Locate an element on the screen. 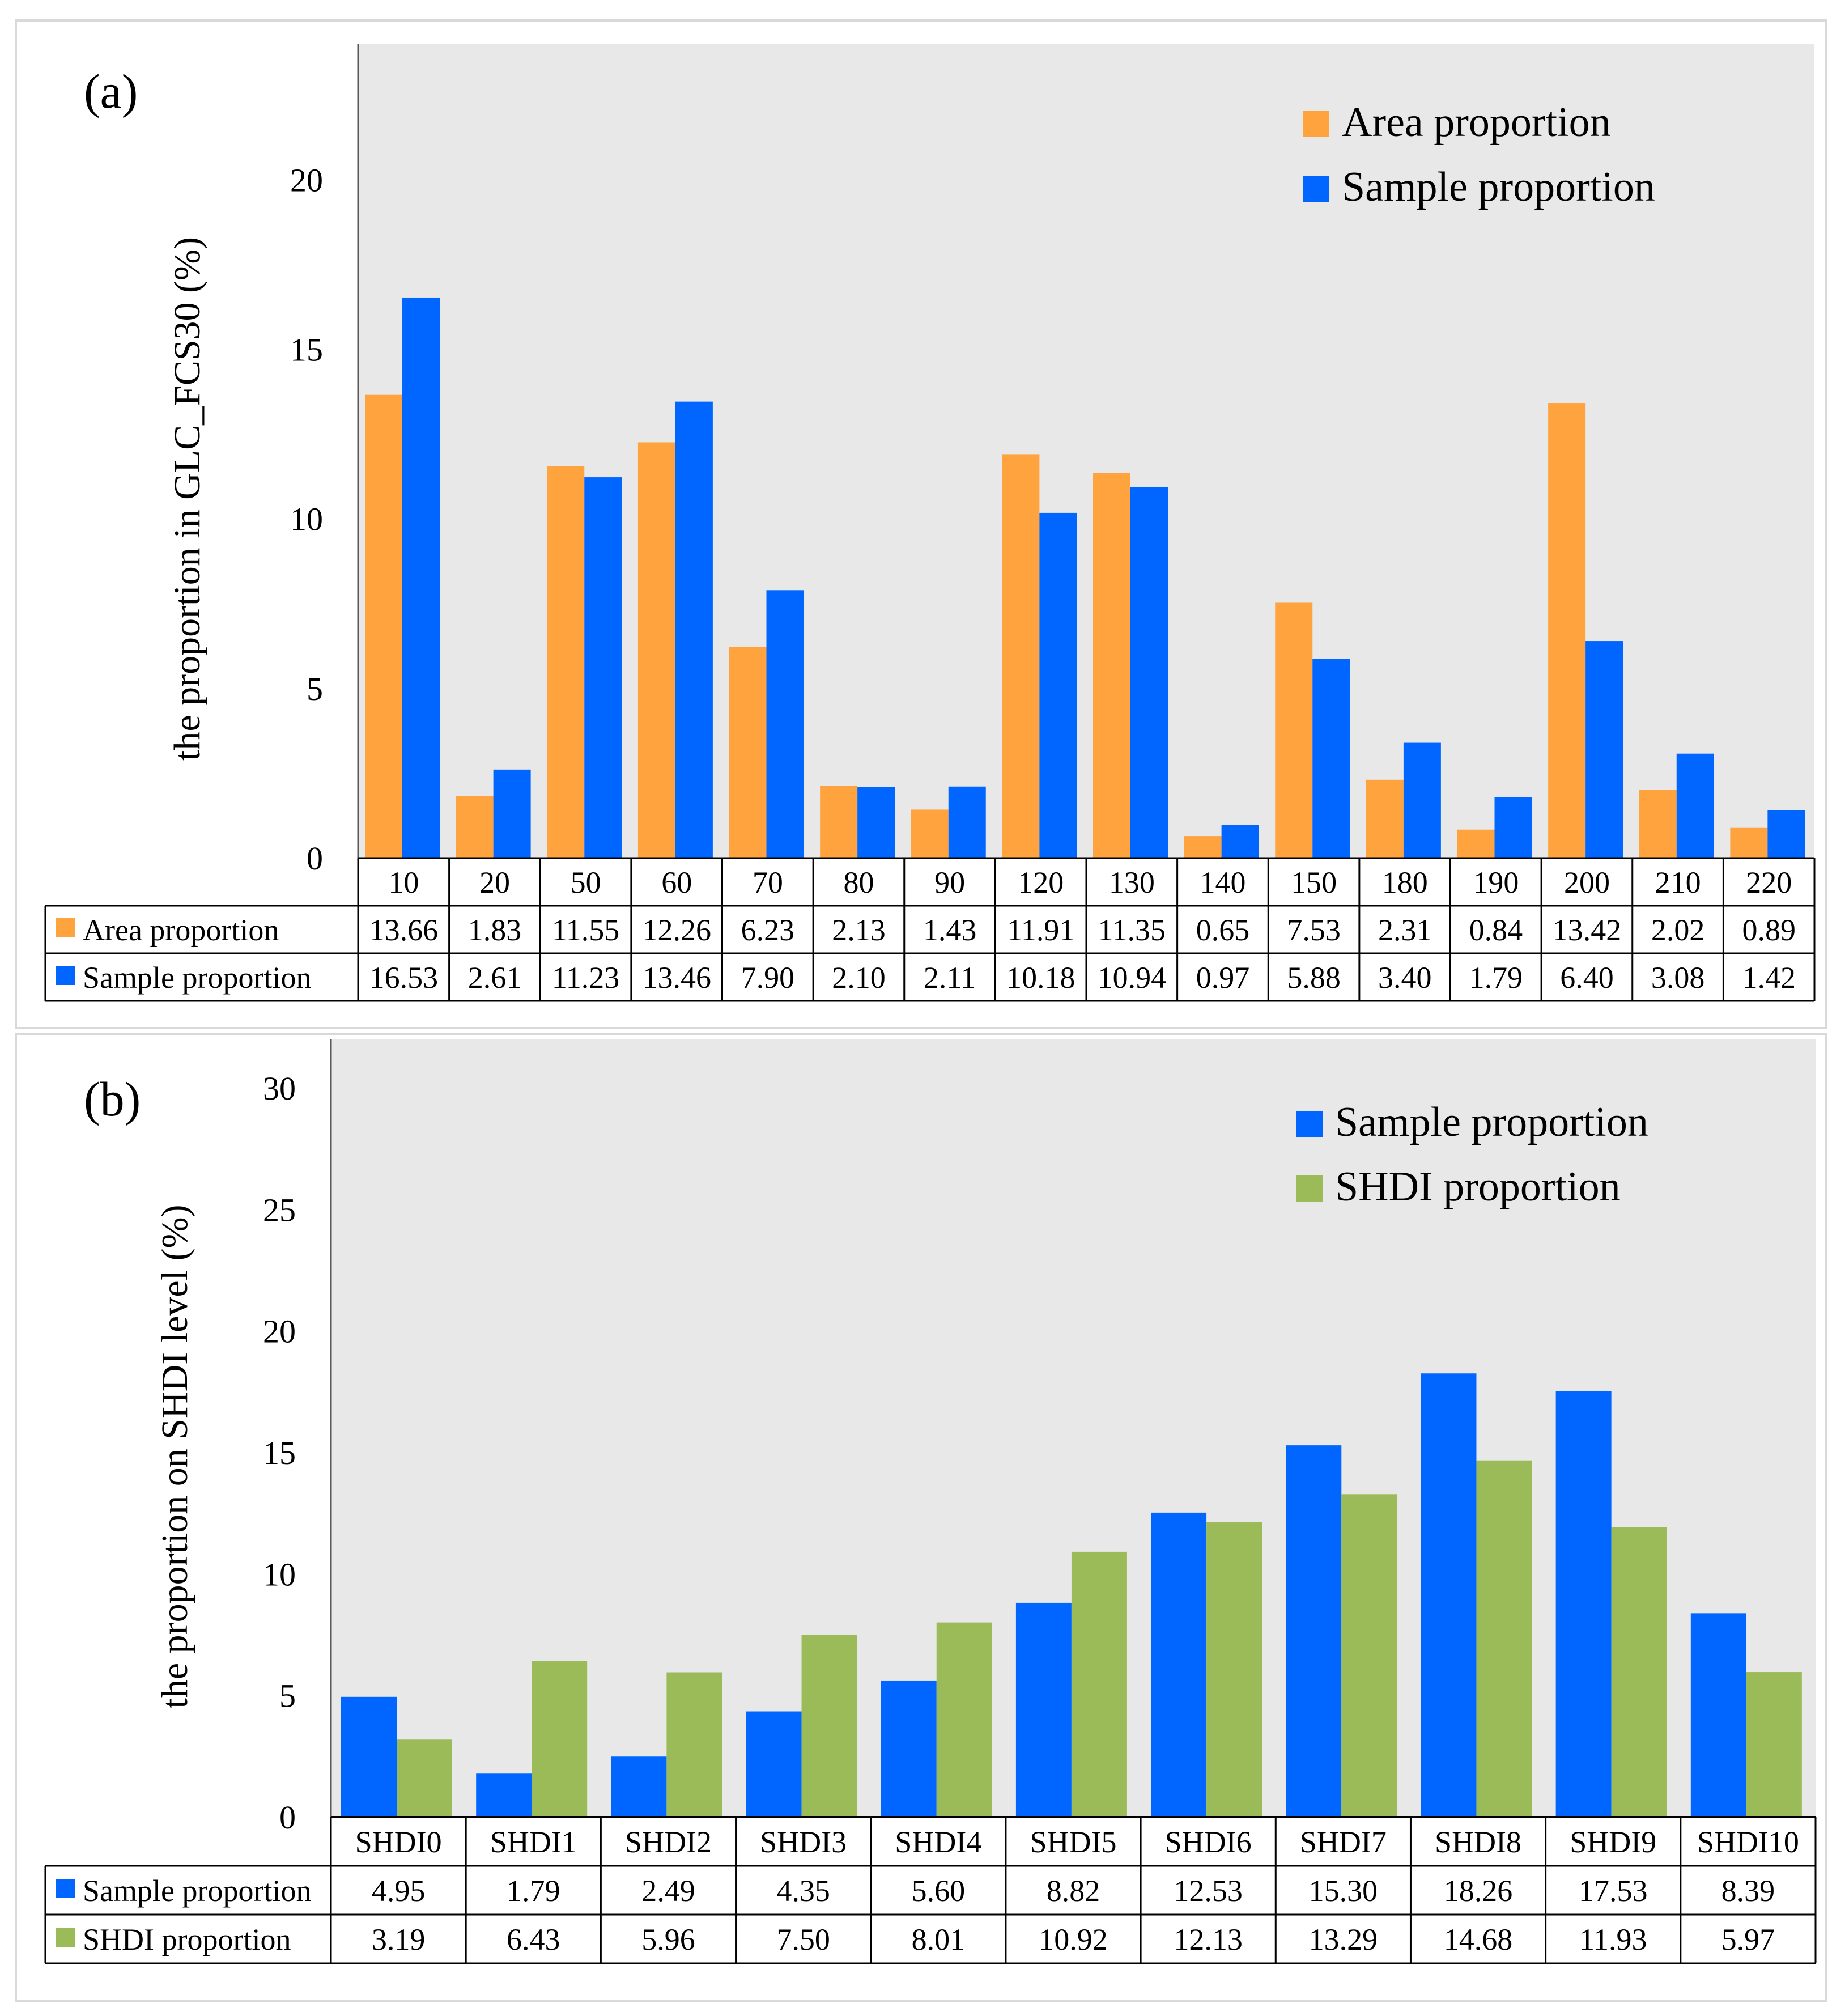  table-cell: 13.66 is located at coordinates (404, 930).